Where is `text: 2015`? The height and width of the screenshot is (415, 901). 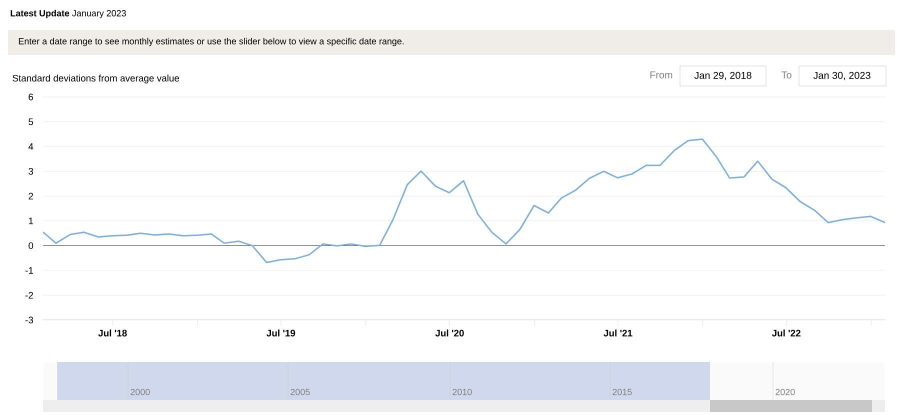
text: 2015 is located at coordinates (622, 392).